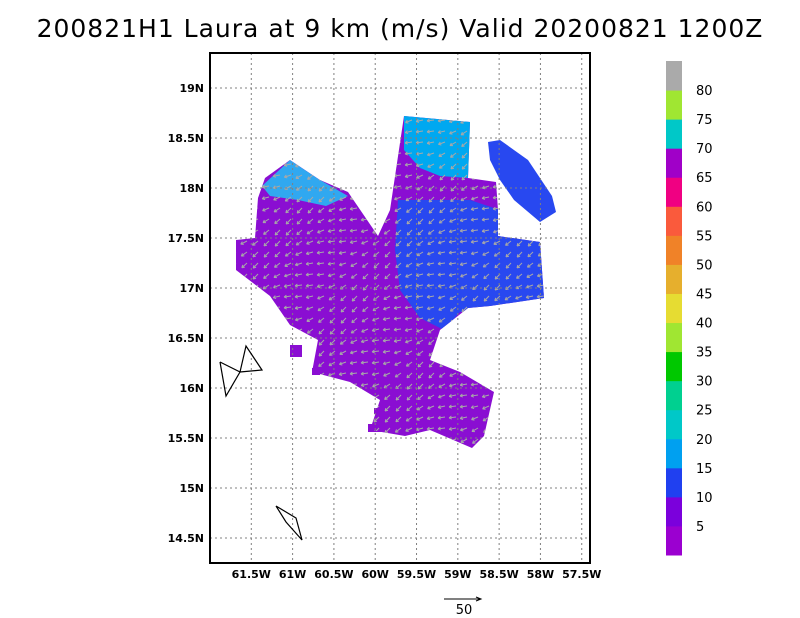  Describe the element at coordinates (186, 538) in the screenshot. I see `lat-tick-label: 14.5N` at that location.